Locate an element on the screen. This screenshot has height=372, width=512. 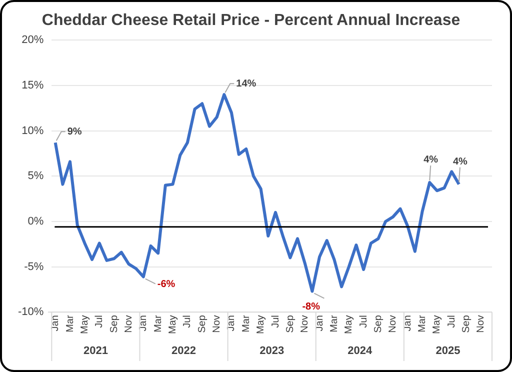
data-label: -8% is located at coordinates (311, 306).